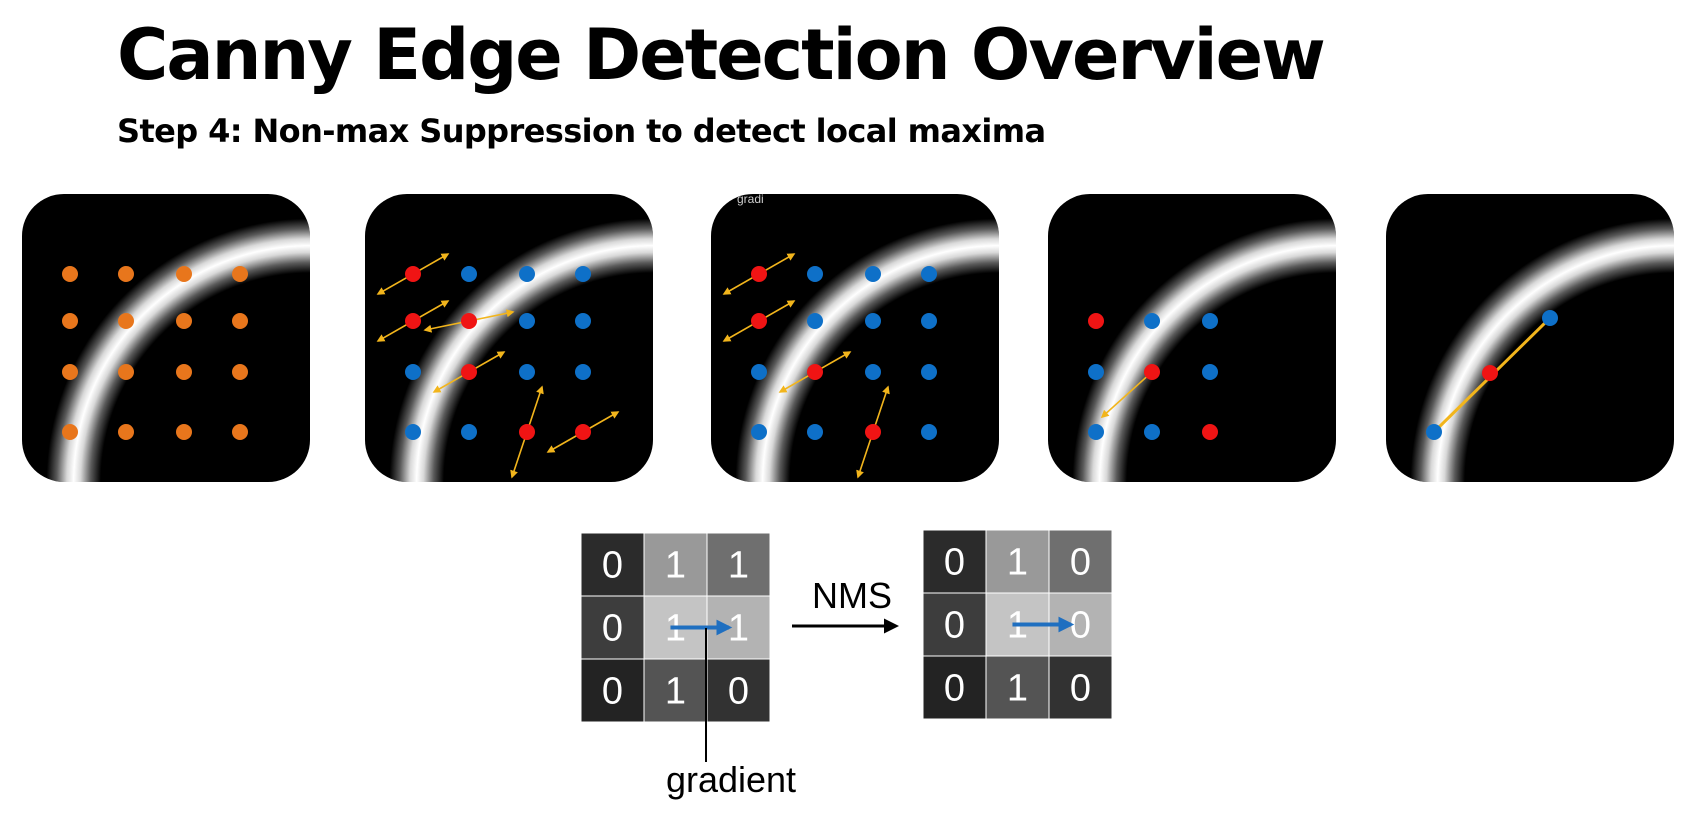 This screenshot has width=1690, height=814. What do you see at coordinates (731, 779) in the screenshot?
I see `gradient-label: gradient` at bounding box center [731, 779].